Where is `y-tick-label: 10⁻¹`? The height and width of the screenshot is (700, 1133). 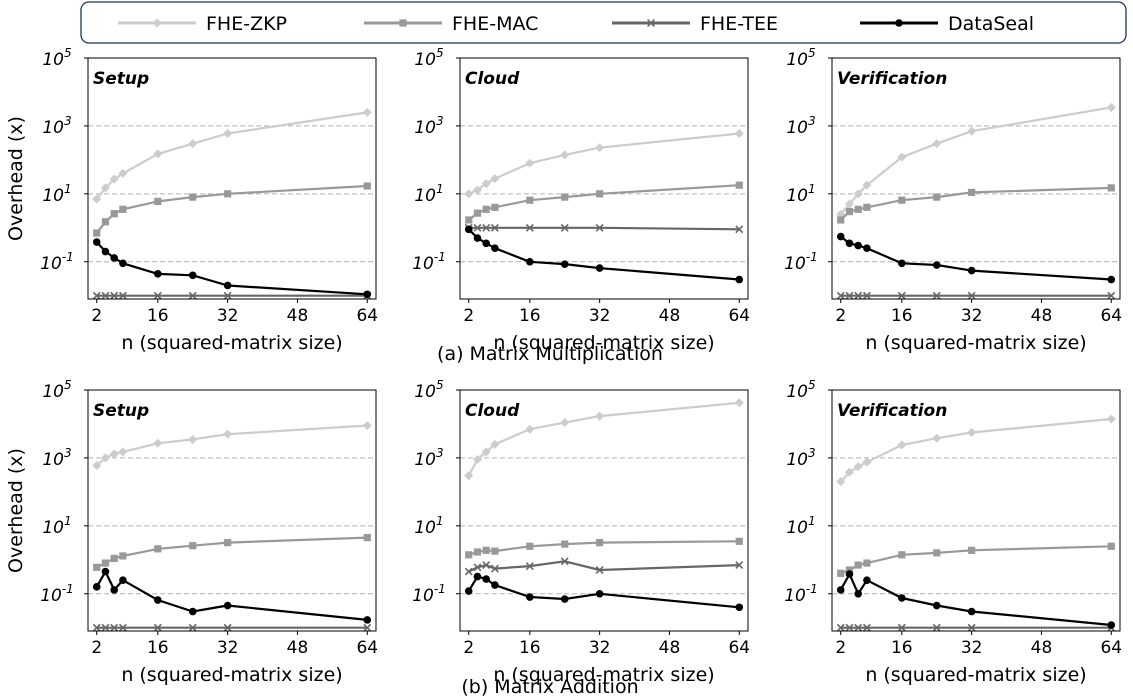
y-tick-label: 10⁻¹ is located at coordinates (429, 594).